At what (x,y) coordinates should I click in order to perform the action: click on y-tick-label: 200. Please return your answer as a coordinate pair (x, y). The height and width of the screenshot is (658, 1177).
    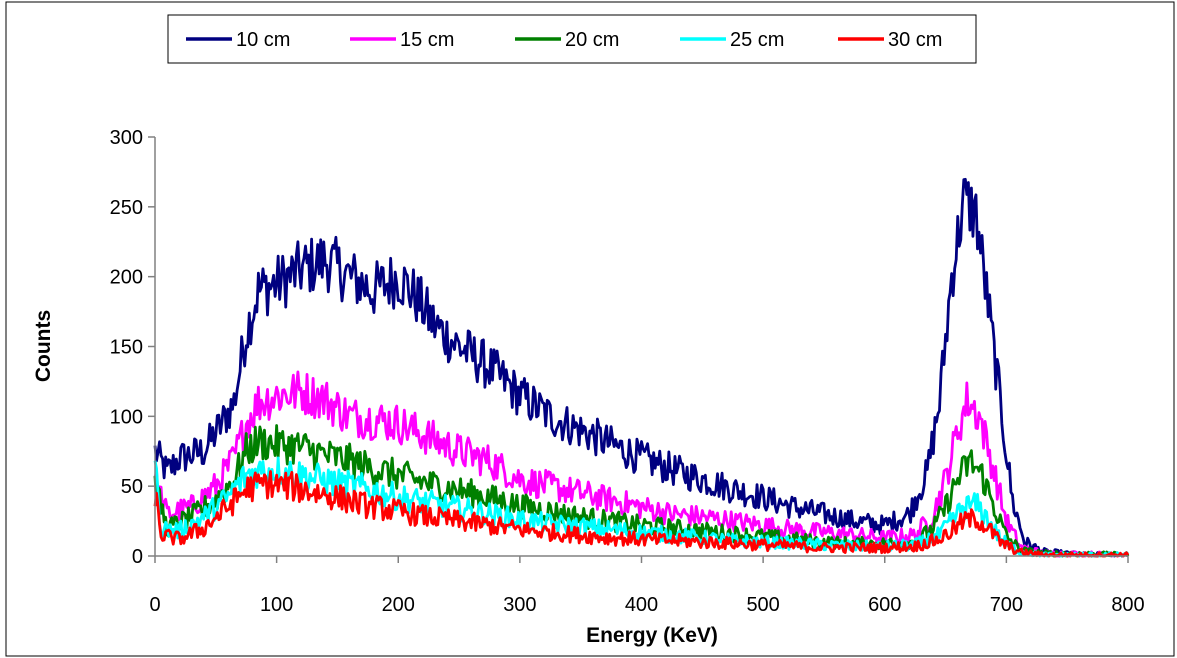
    Looking at the image, I should click on (126, 278).